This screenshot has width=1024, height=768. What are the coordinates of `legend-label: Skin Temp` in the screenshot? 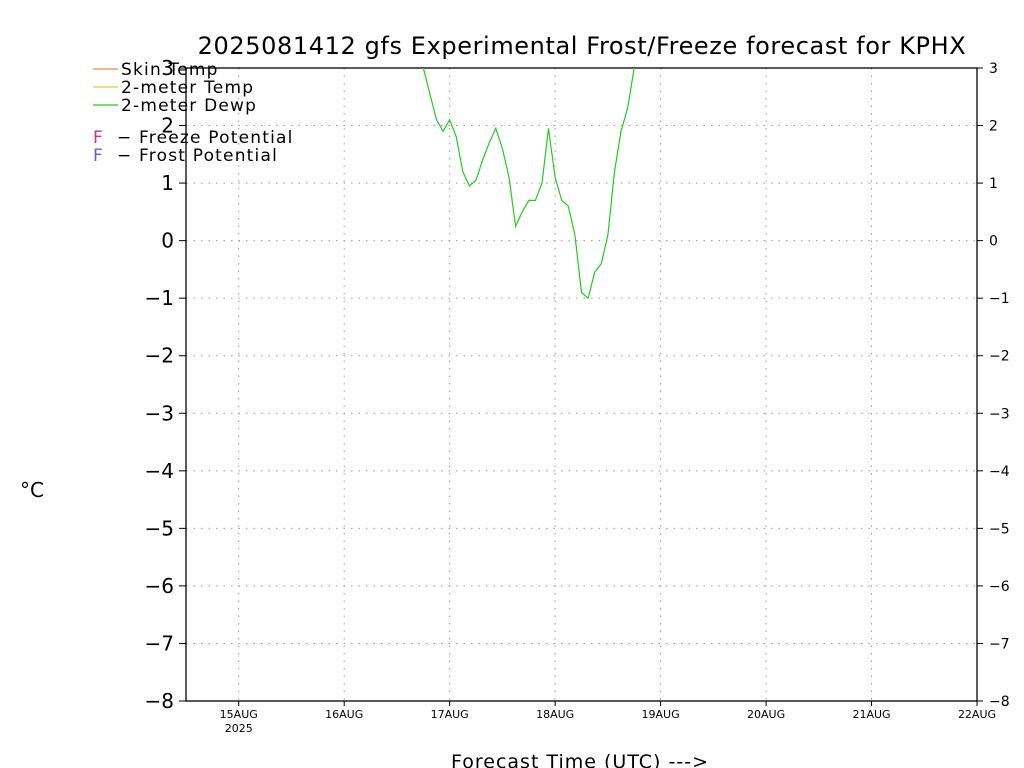 It's located at (170, 70).